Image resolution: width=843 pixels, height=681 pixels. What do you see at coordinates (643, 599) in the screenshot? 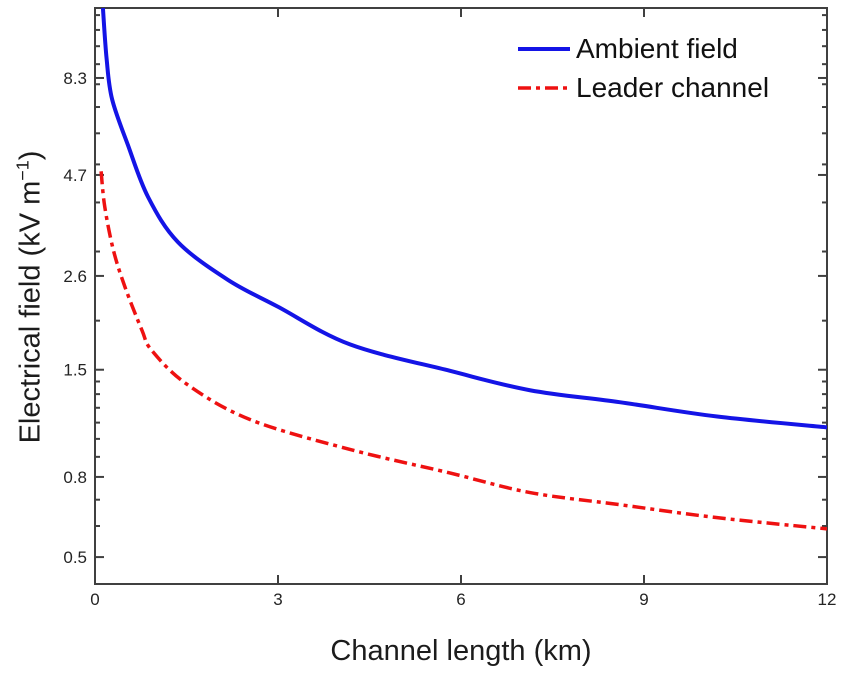
I see `x-tick-label: 9` at bounding box center [643, 599].